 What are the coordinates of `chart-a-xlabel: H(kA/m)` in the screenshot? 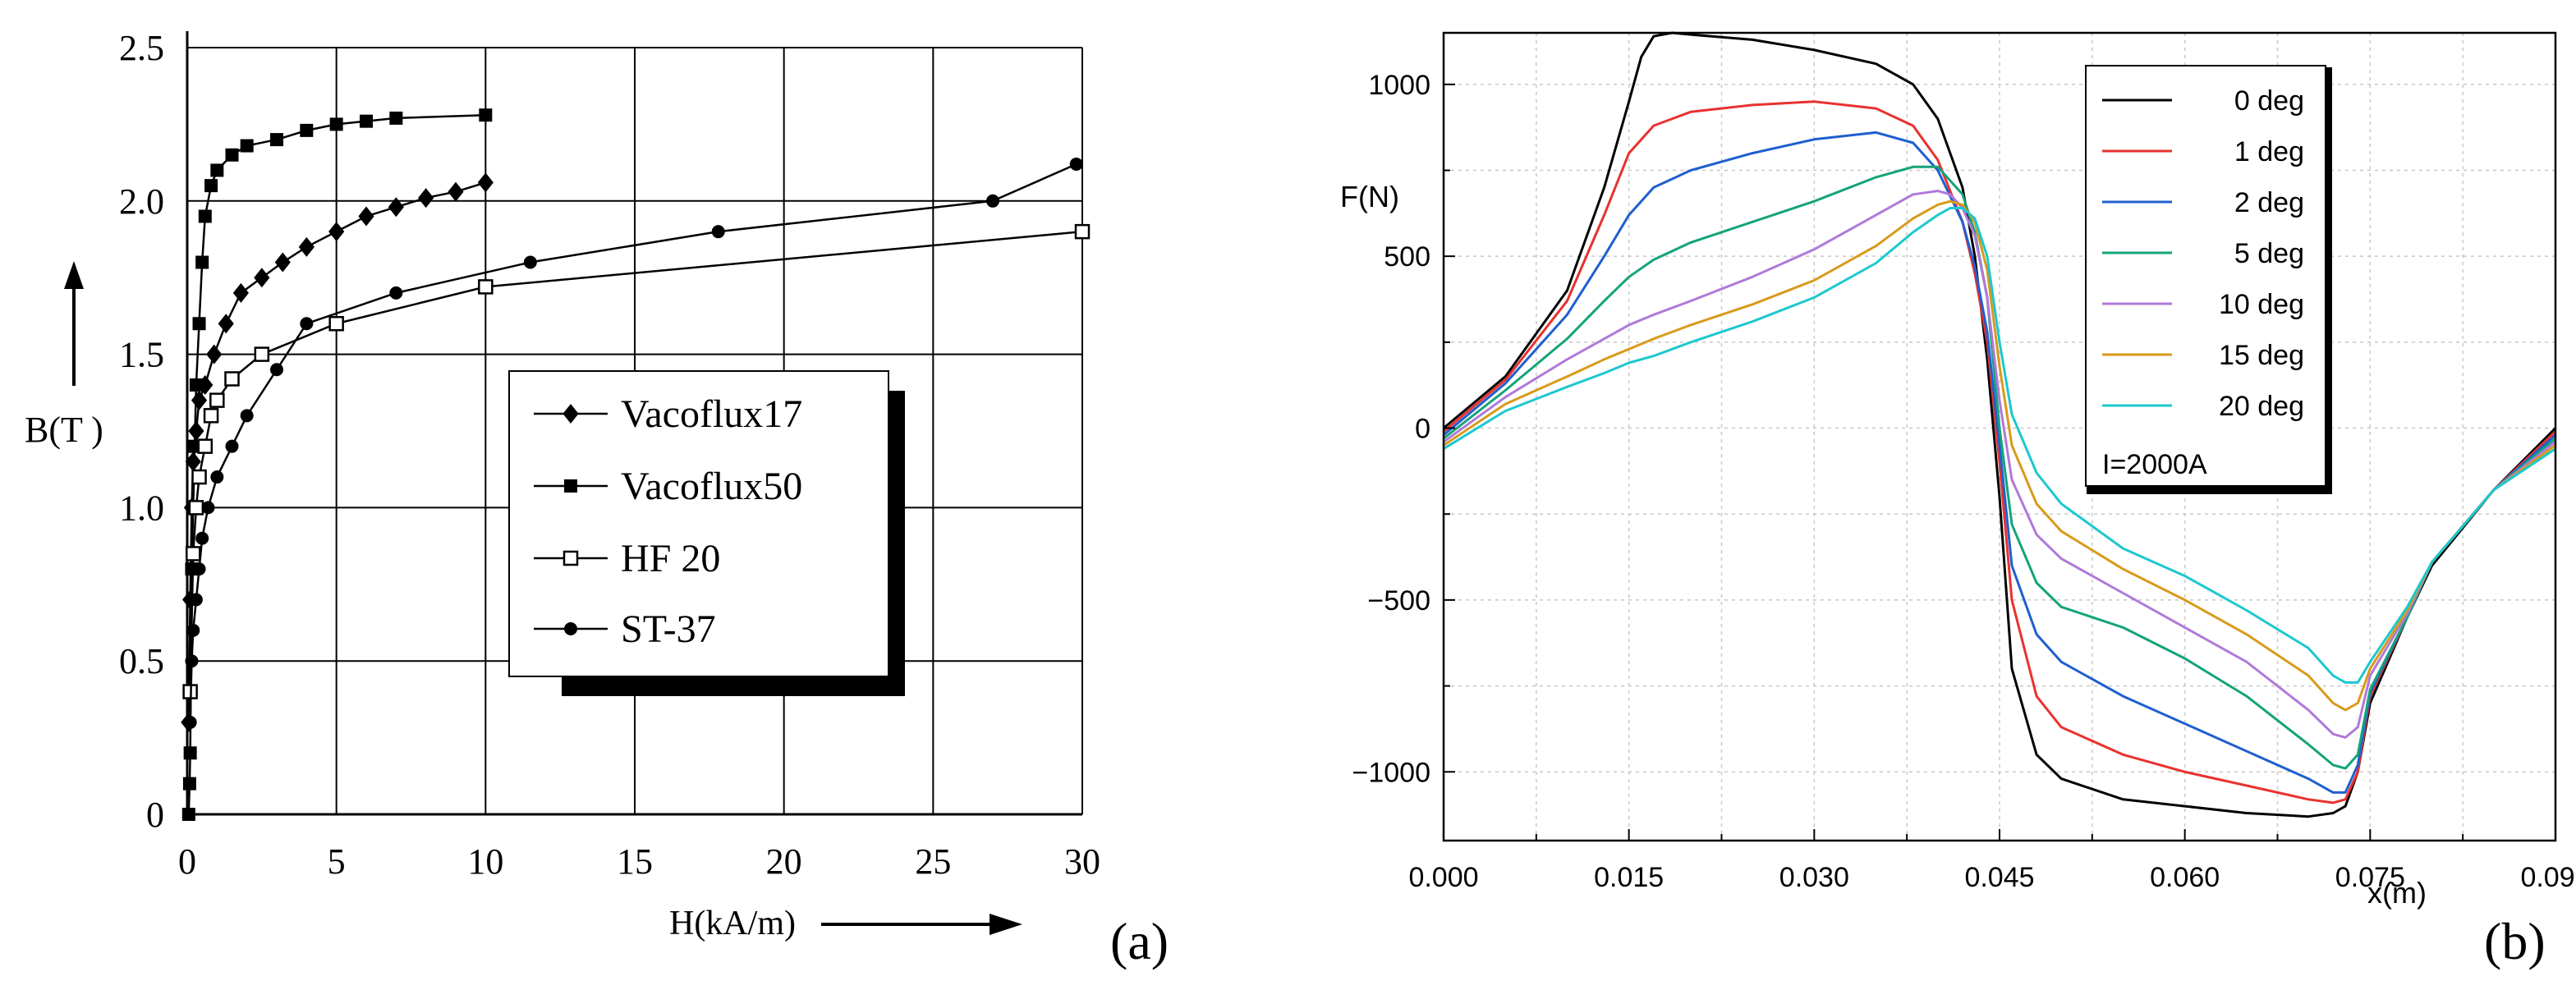 It's located at (732, 923).